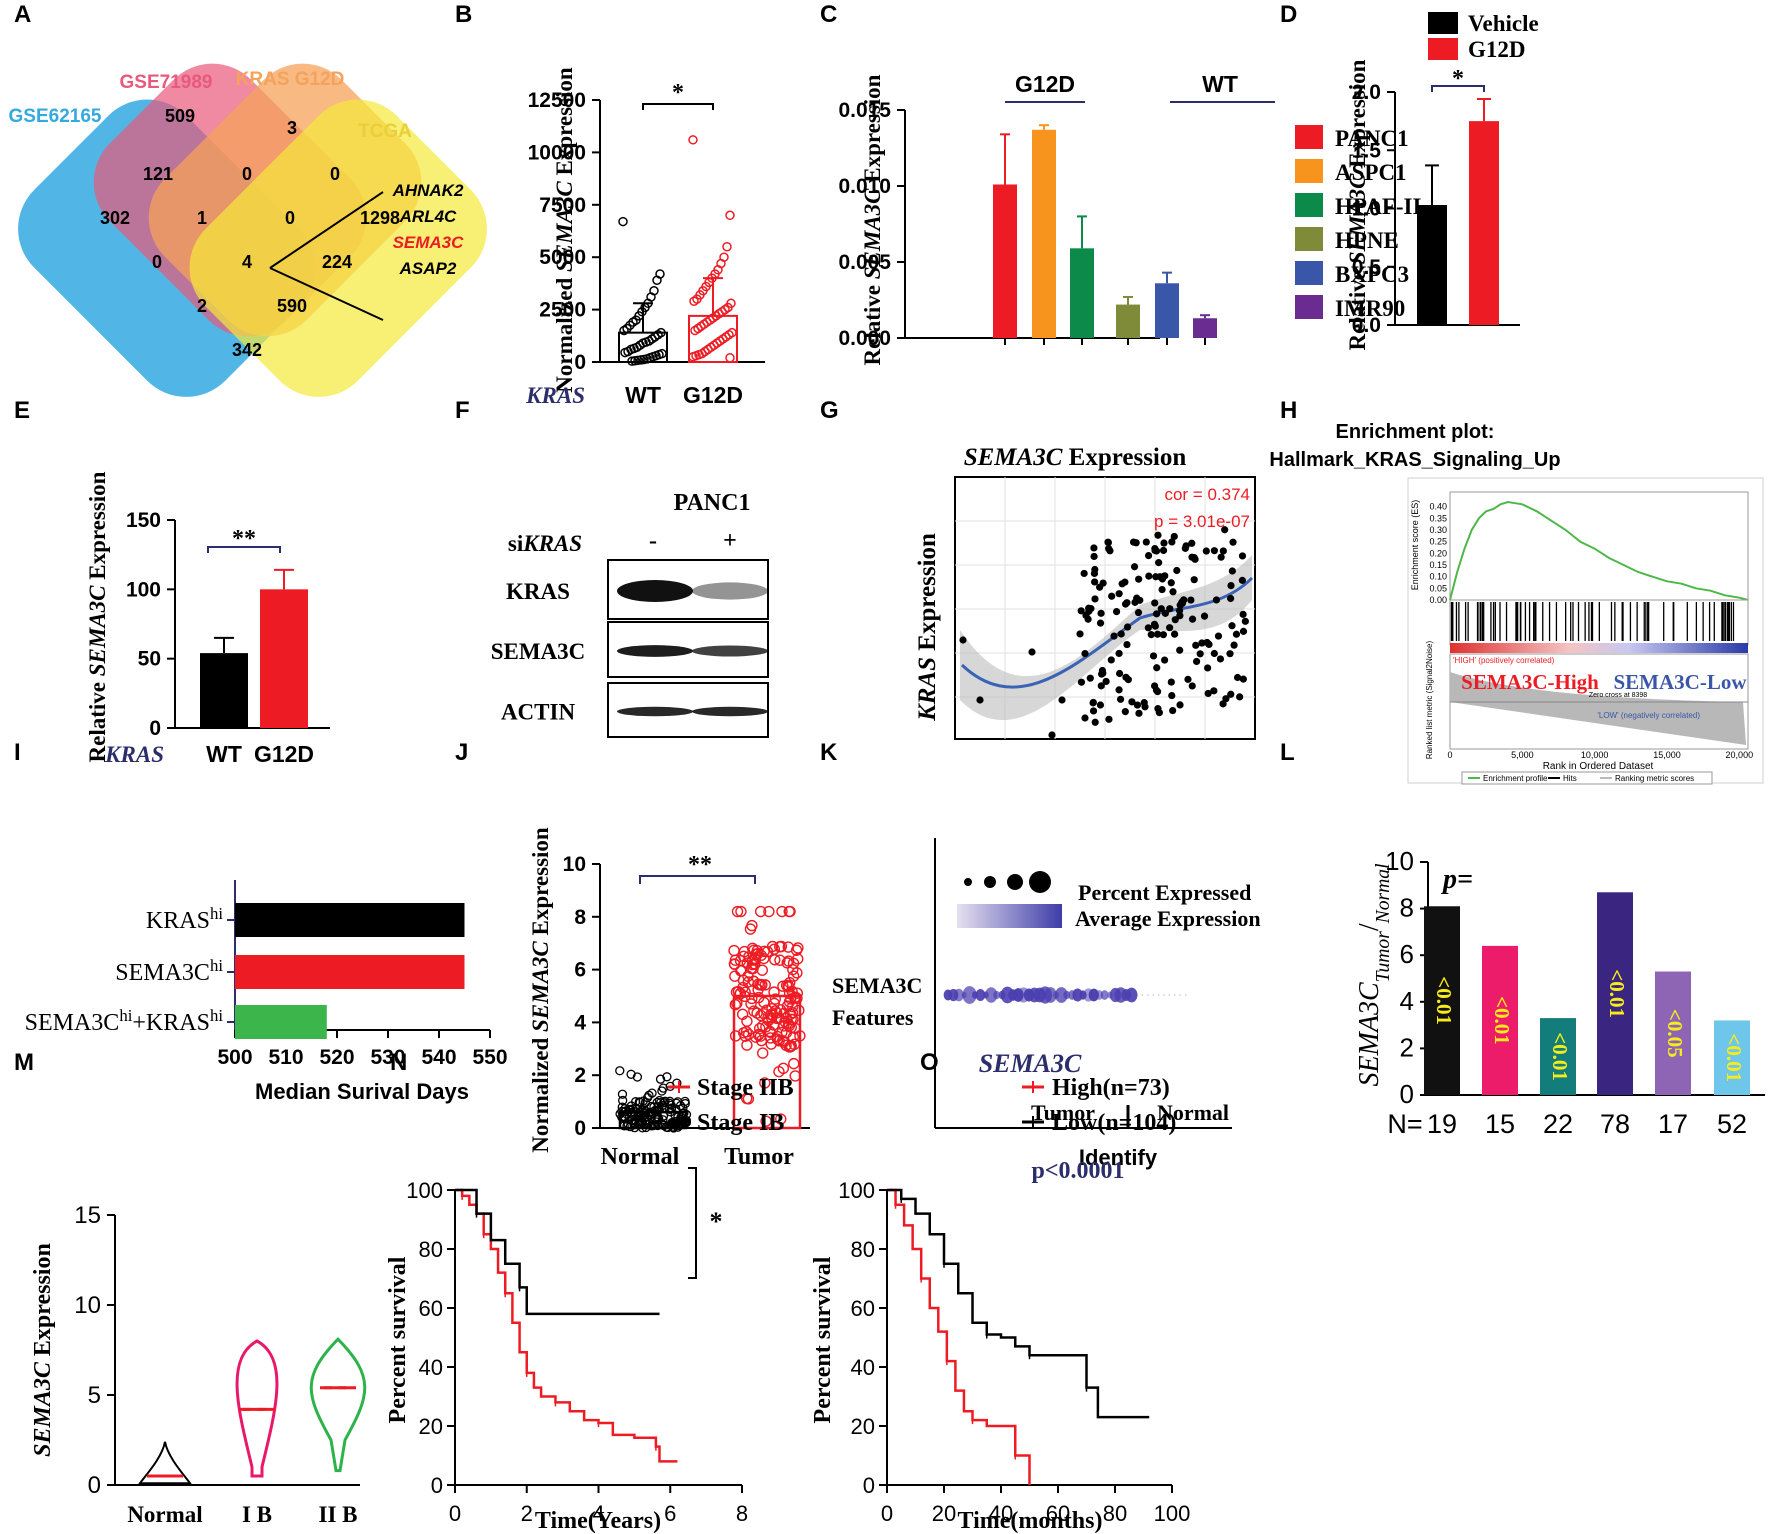  I want to click on panel-letter-b: B, so click(463, 14).